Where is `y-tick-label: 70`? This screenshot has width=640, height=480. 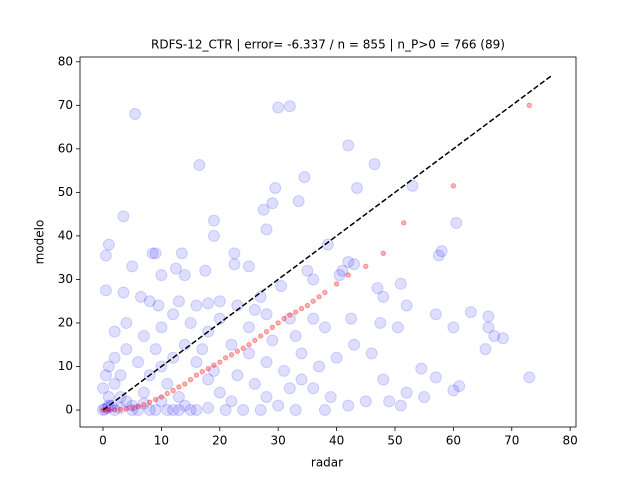
y-tick-label: 70 is located at coordinates (65, 105).